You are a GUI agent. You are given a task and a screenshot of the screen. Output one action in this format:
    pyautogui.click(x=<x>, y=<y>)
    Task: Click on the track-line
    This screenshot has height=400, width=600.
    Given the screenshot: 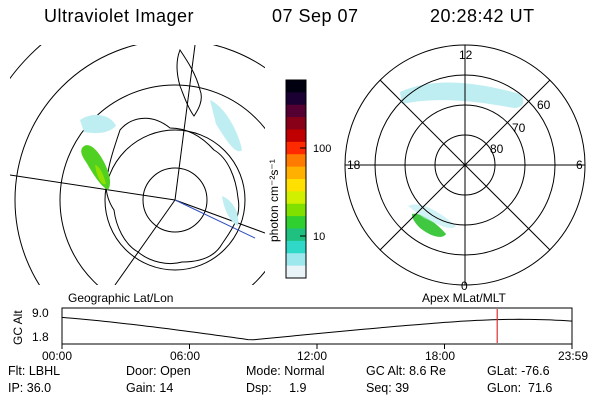 What is the action you would take?
    pyautogui.click(x=215, y=219)
    